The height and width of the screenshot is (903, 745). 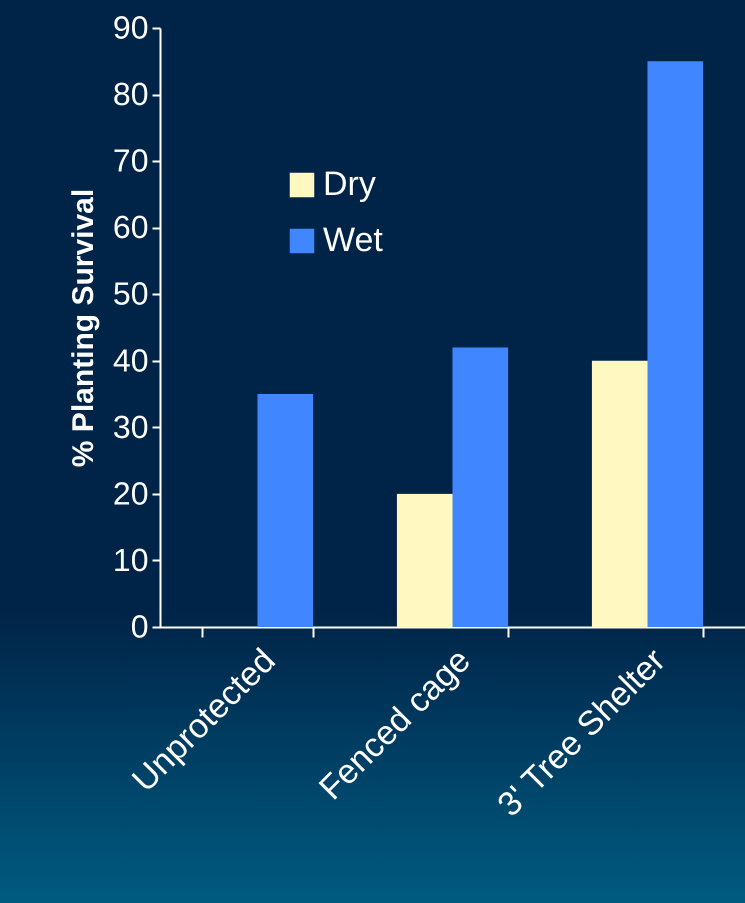 What do you see at coordinates (130, 94) in the screenshot?
I see `y-tick-label: 80` at bounding box center [130, 94].